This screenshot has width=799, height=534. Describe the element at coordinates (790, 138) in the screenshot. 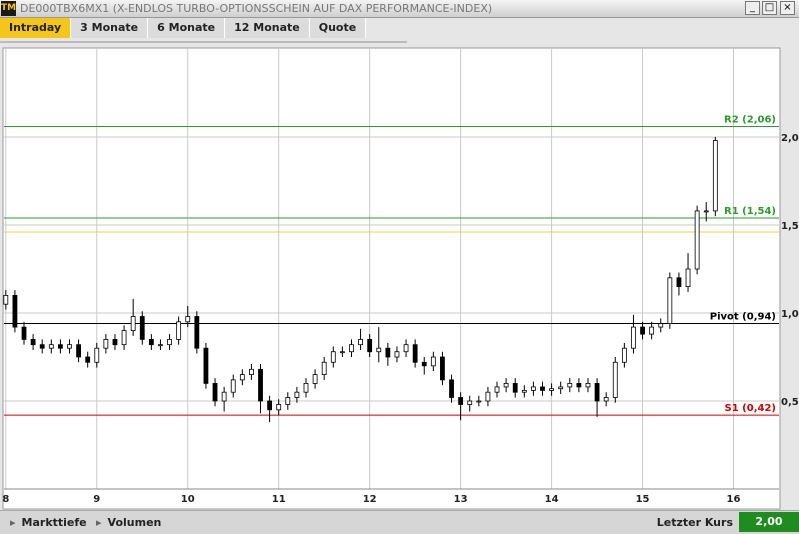

I see `y-tick-label: 2,0` at that location.